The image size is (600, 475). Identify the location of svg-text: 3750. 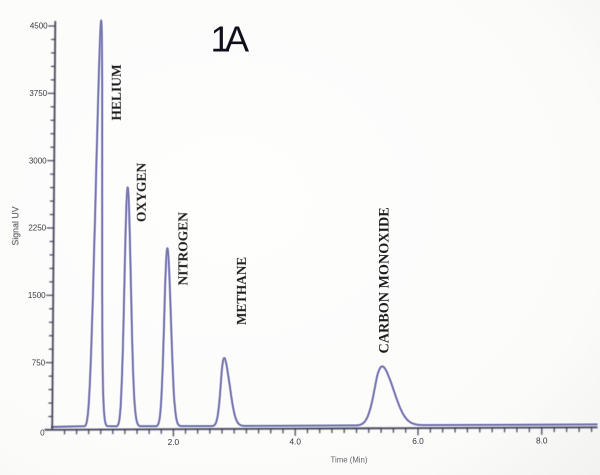
(38, 93).